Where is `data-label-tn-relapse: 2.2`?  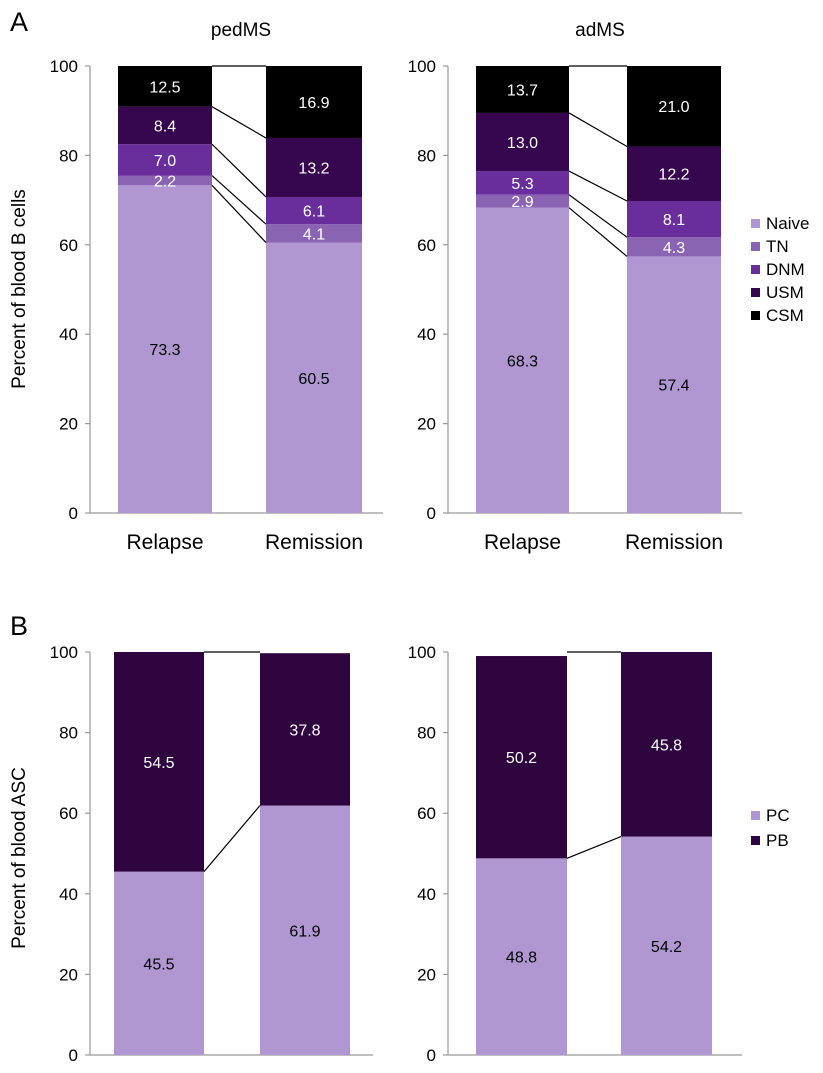 data-label-tn-relapse: 2.2 is located at coordinates (165, 181).